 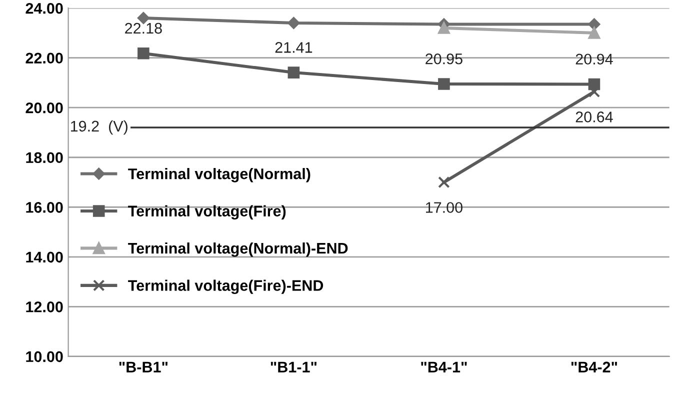 What do you see at coordinates (594, 117) in the screenshot?
I see `data-label: 20.64` at bounding box center [594, 117].